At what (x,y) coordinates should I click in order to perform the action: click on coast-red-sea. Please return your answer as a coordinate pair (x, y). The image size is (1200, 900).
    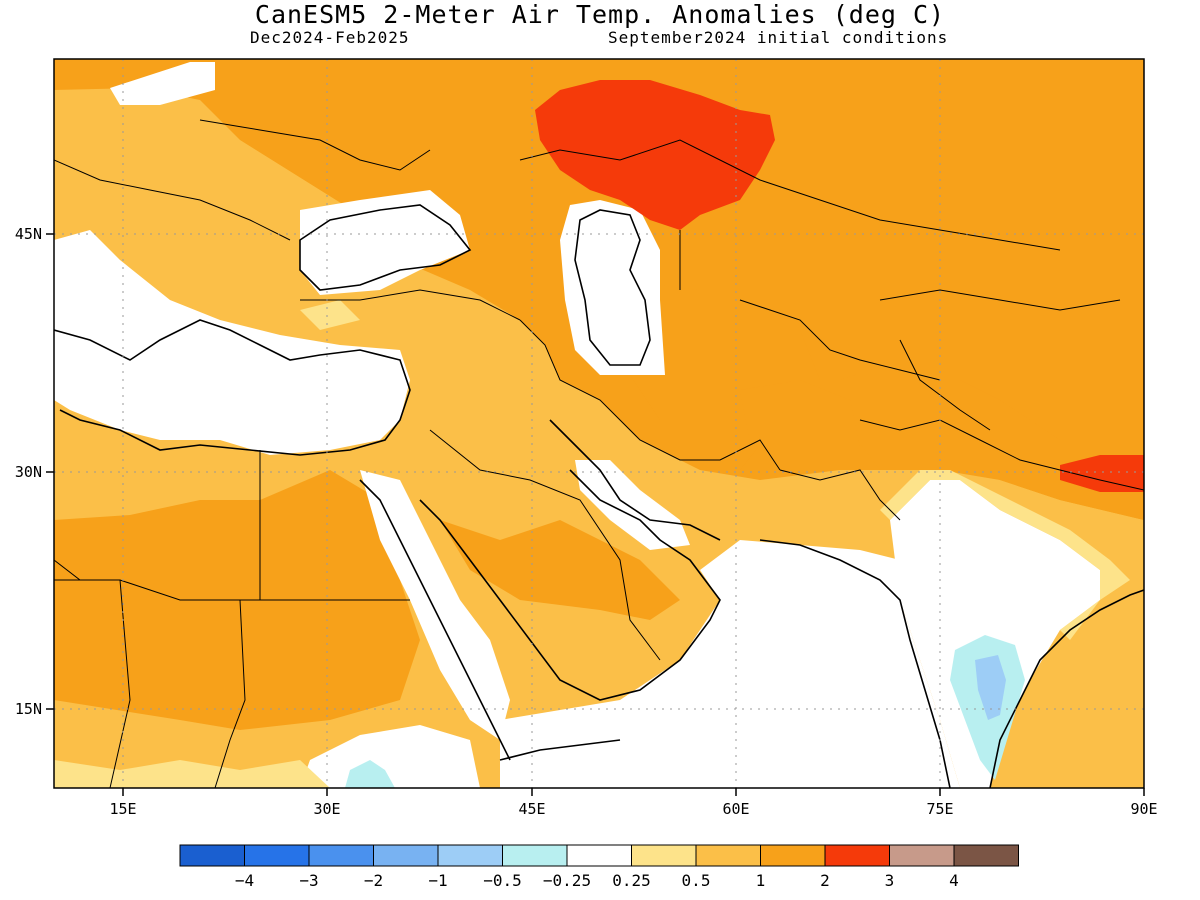
    Looking at the image, I should click on (435, 620).